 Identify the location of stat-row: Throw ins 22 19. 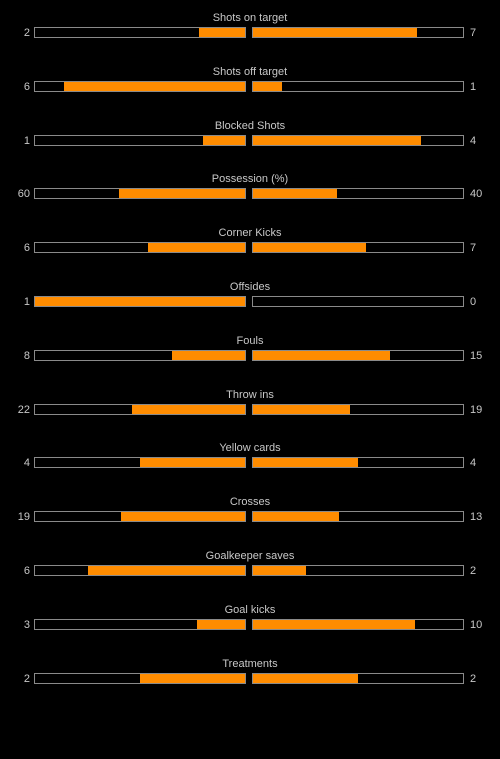
(250, 414).